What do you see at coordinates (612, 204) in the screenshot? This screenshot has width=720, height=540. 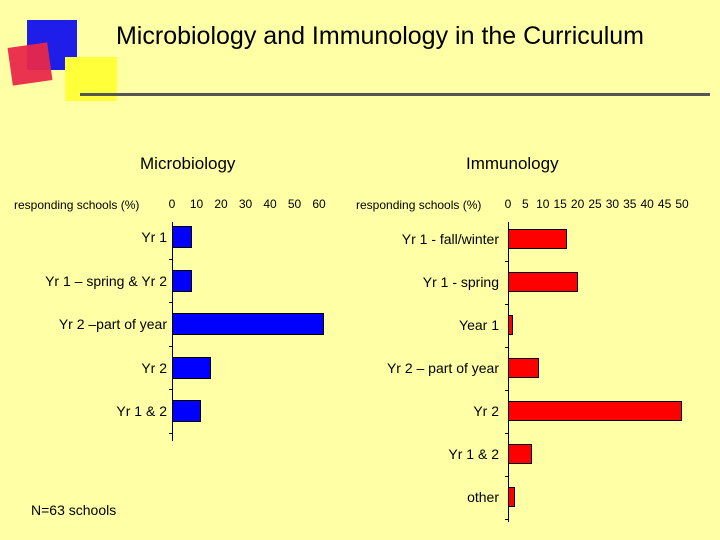 I see `immunology-x-tick-label: 30` at bounding box center [612, 204].